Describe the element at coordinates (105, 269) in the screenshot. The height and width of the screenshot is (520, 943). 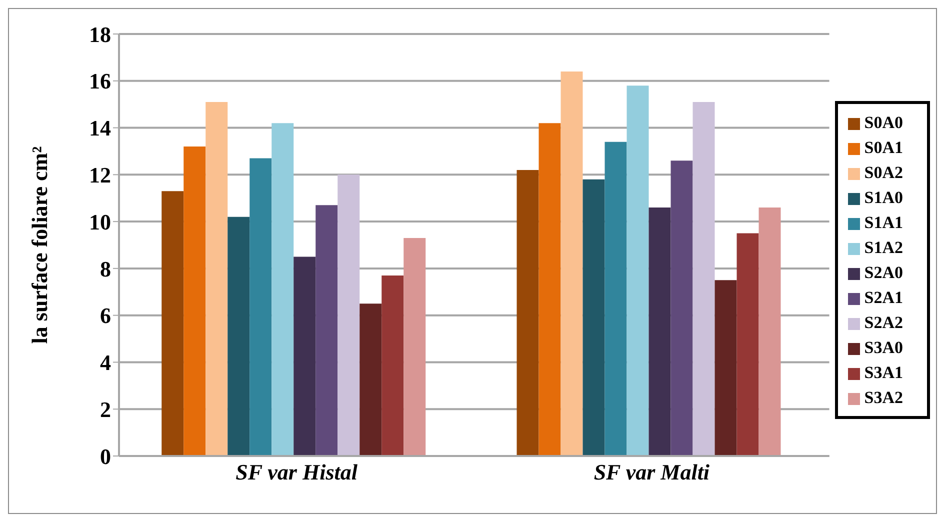
I see `y-tick-label: 8` at that location.